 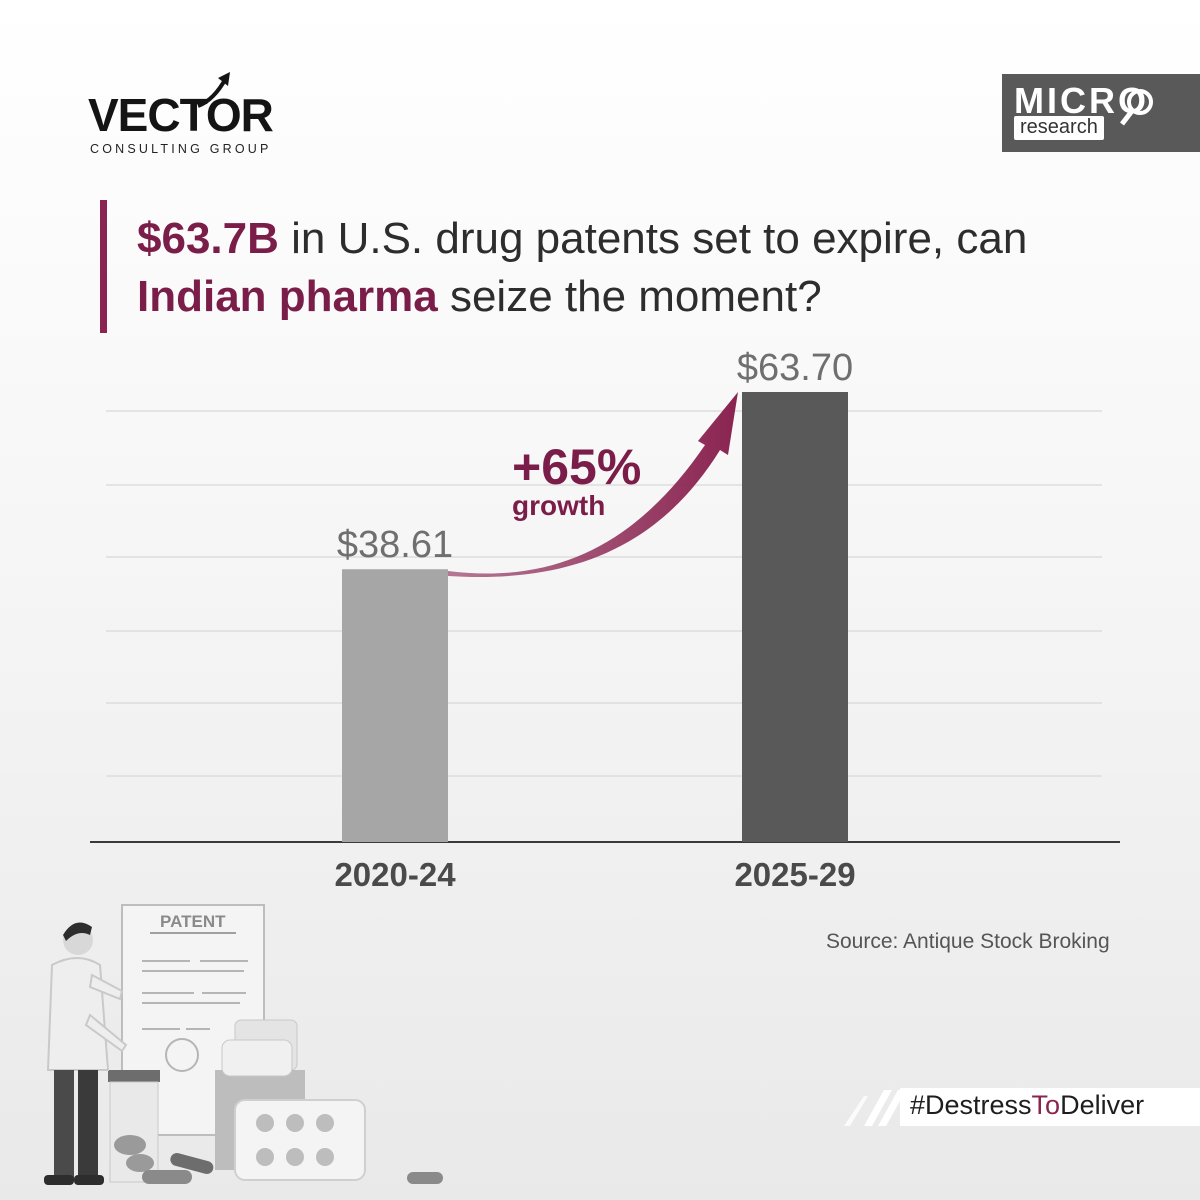 What do you see at coordinates (182, 1055) in the screenshot?
I see `seal-icon` at bounding box center [182, 1055].